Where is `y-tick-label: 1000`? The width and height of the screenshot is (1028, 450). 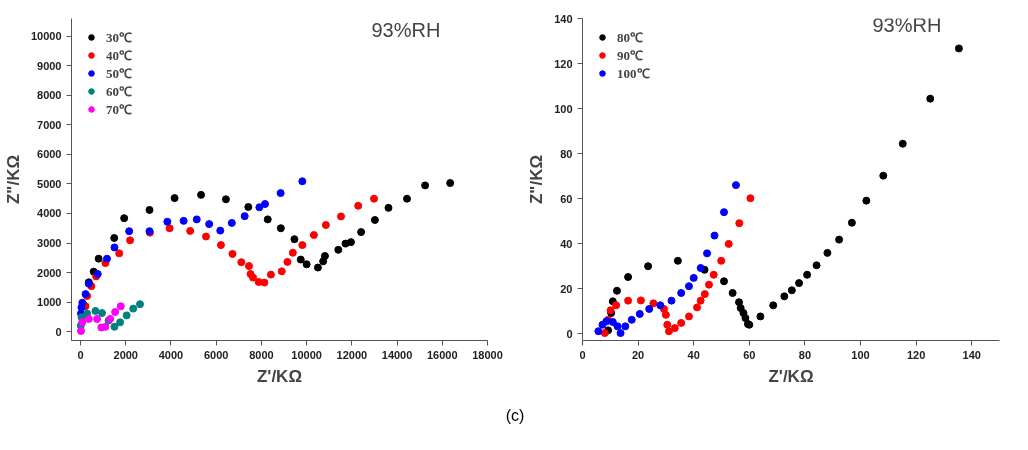
y-tick-label: 1000 is located at coordinates (49, 302).